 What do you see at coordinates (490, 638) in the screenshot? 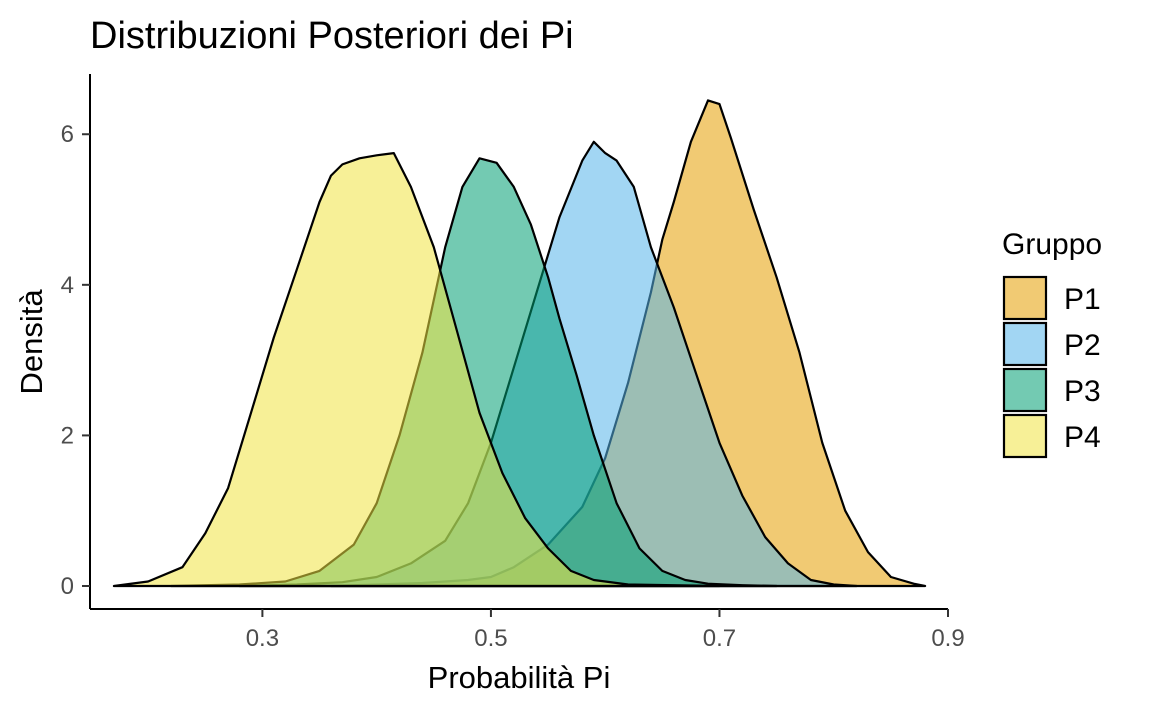
I see `x-tick-label: 0.5` at bounding box center [490, 638].